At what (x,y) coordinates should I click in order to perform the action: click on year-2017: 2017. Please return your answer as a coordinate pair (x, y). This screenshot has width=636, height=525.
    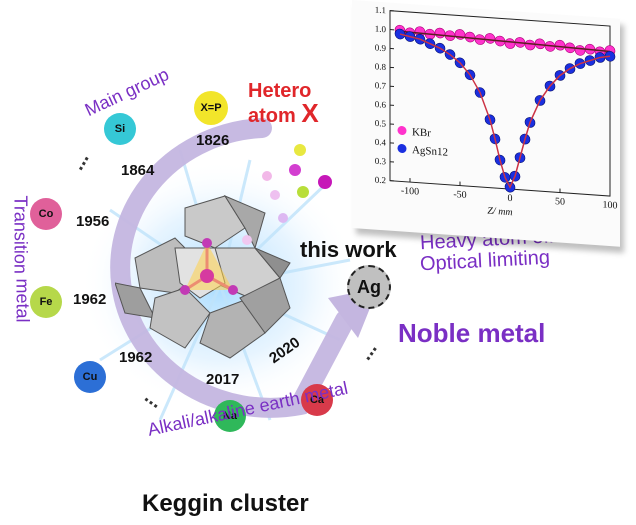
    Looking at the image, I should click on (223, 379).